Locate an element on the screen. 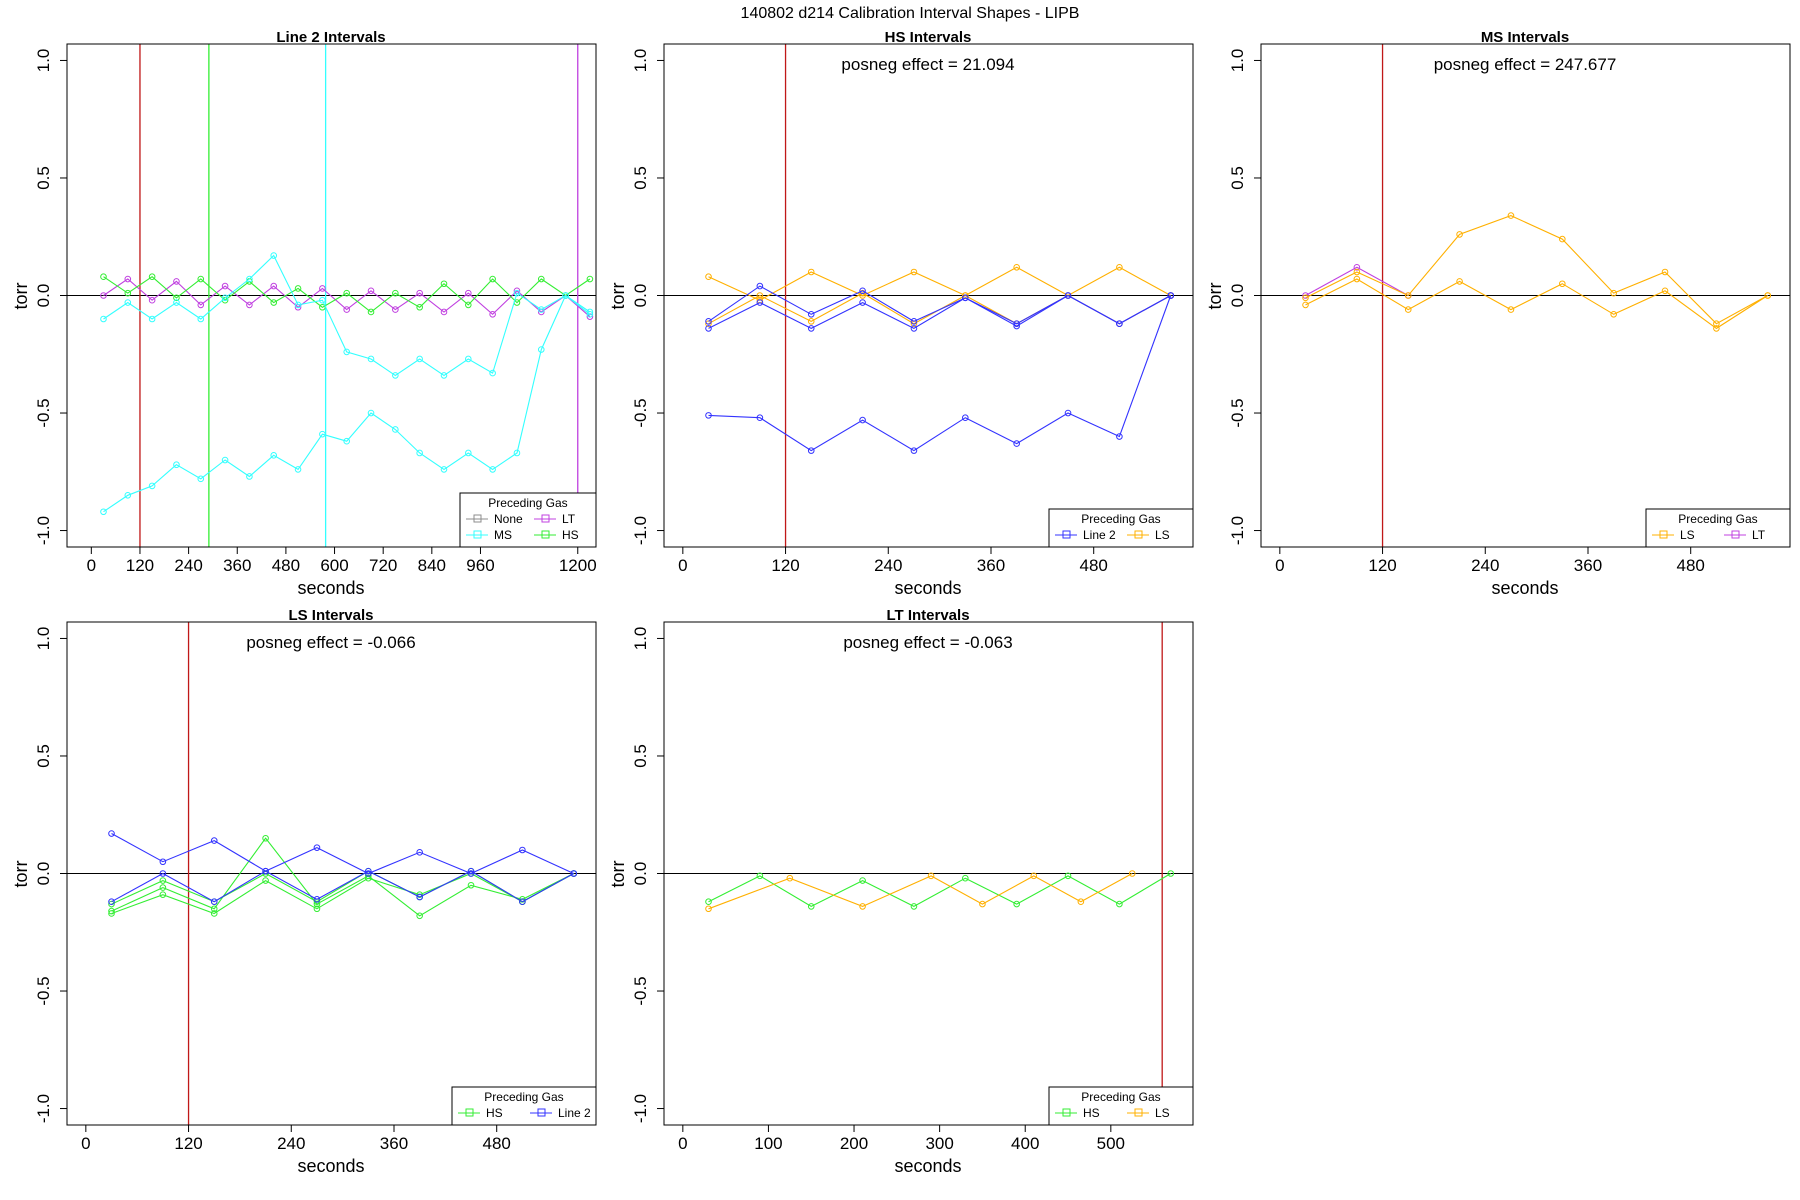  panel-title: LS Intervals is located at coordinates (330, 615).